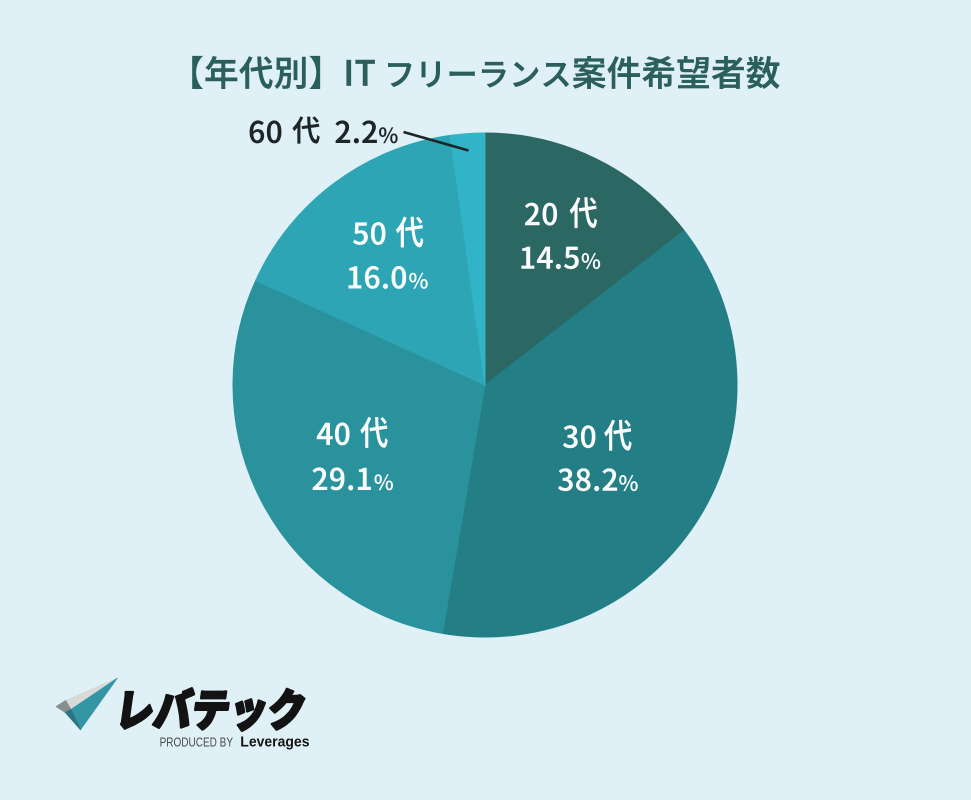 The image size is (971, 800). What do you see at coordinates (274, 742) in the screenshot?
I see `svg-text: Leverages` at bounding box center [274, 742].